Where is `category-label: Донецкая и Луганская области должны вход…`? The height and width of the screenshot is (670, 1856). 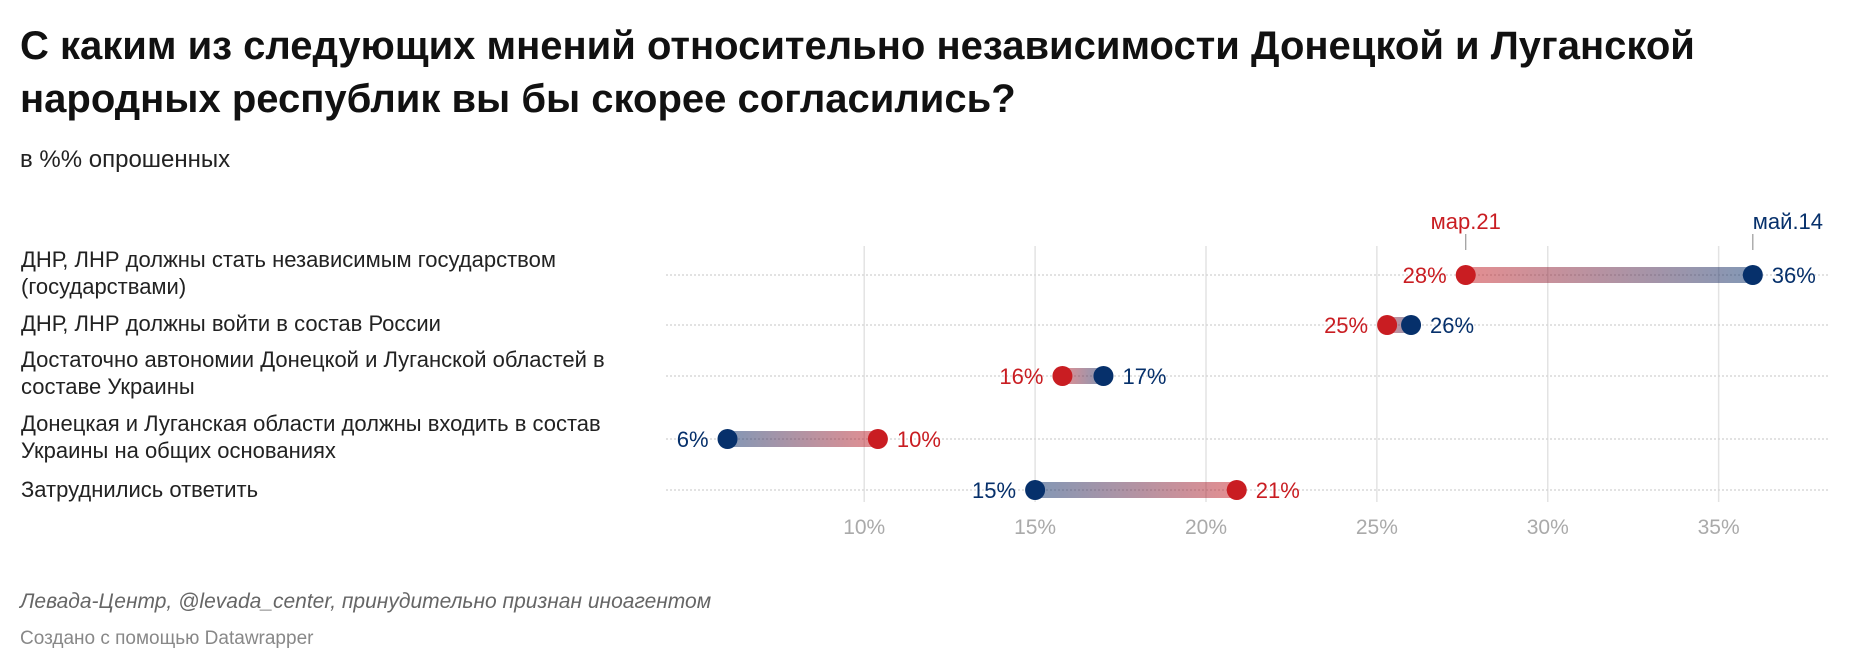 category-label: Донецкая и Луганская области должны вход… is located at coordinates (311, 437).